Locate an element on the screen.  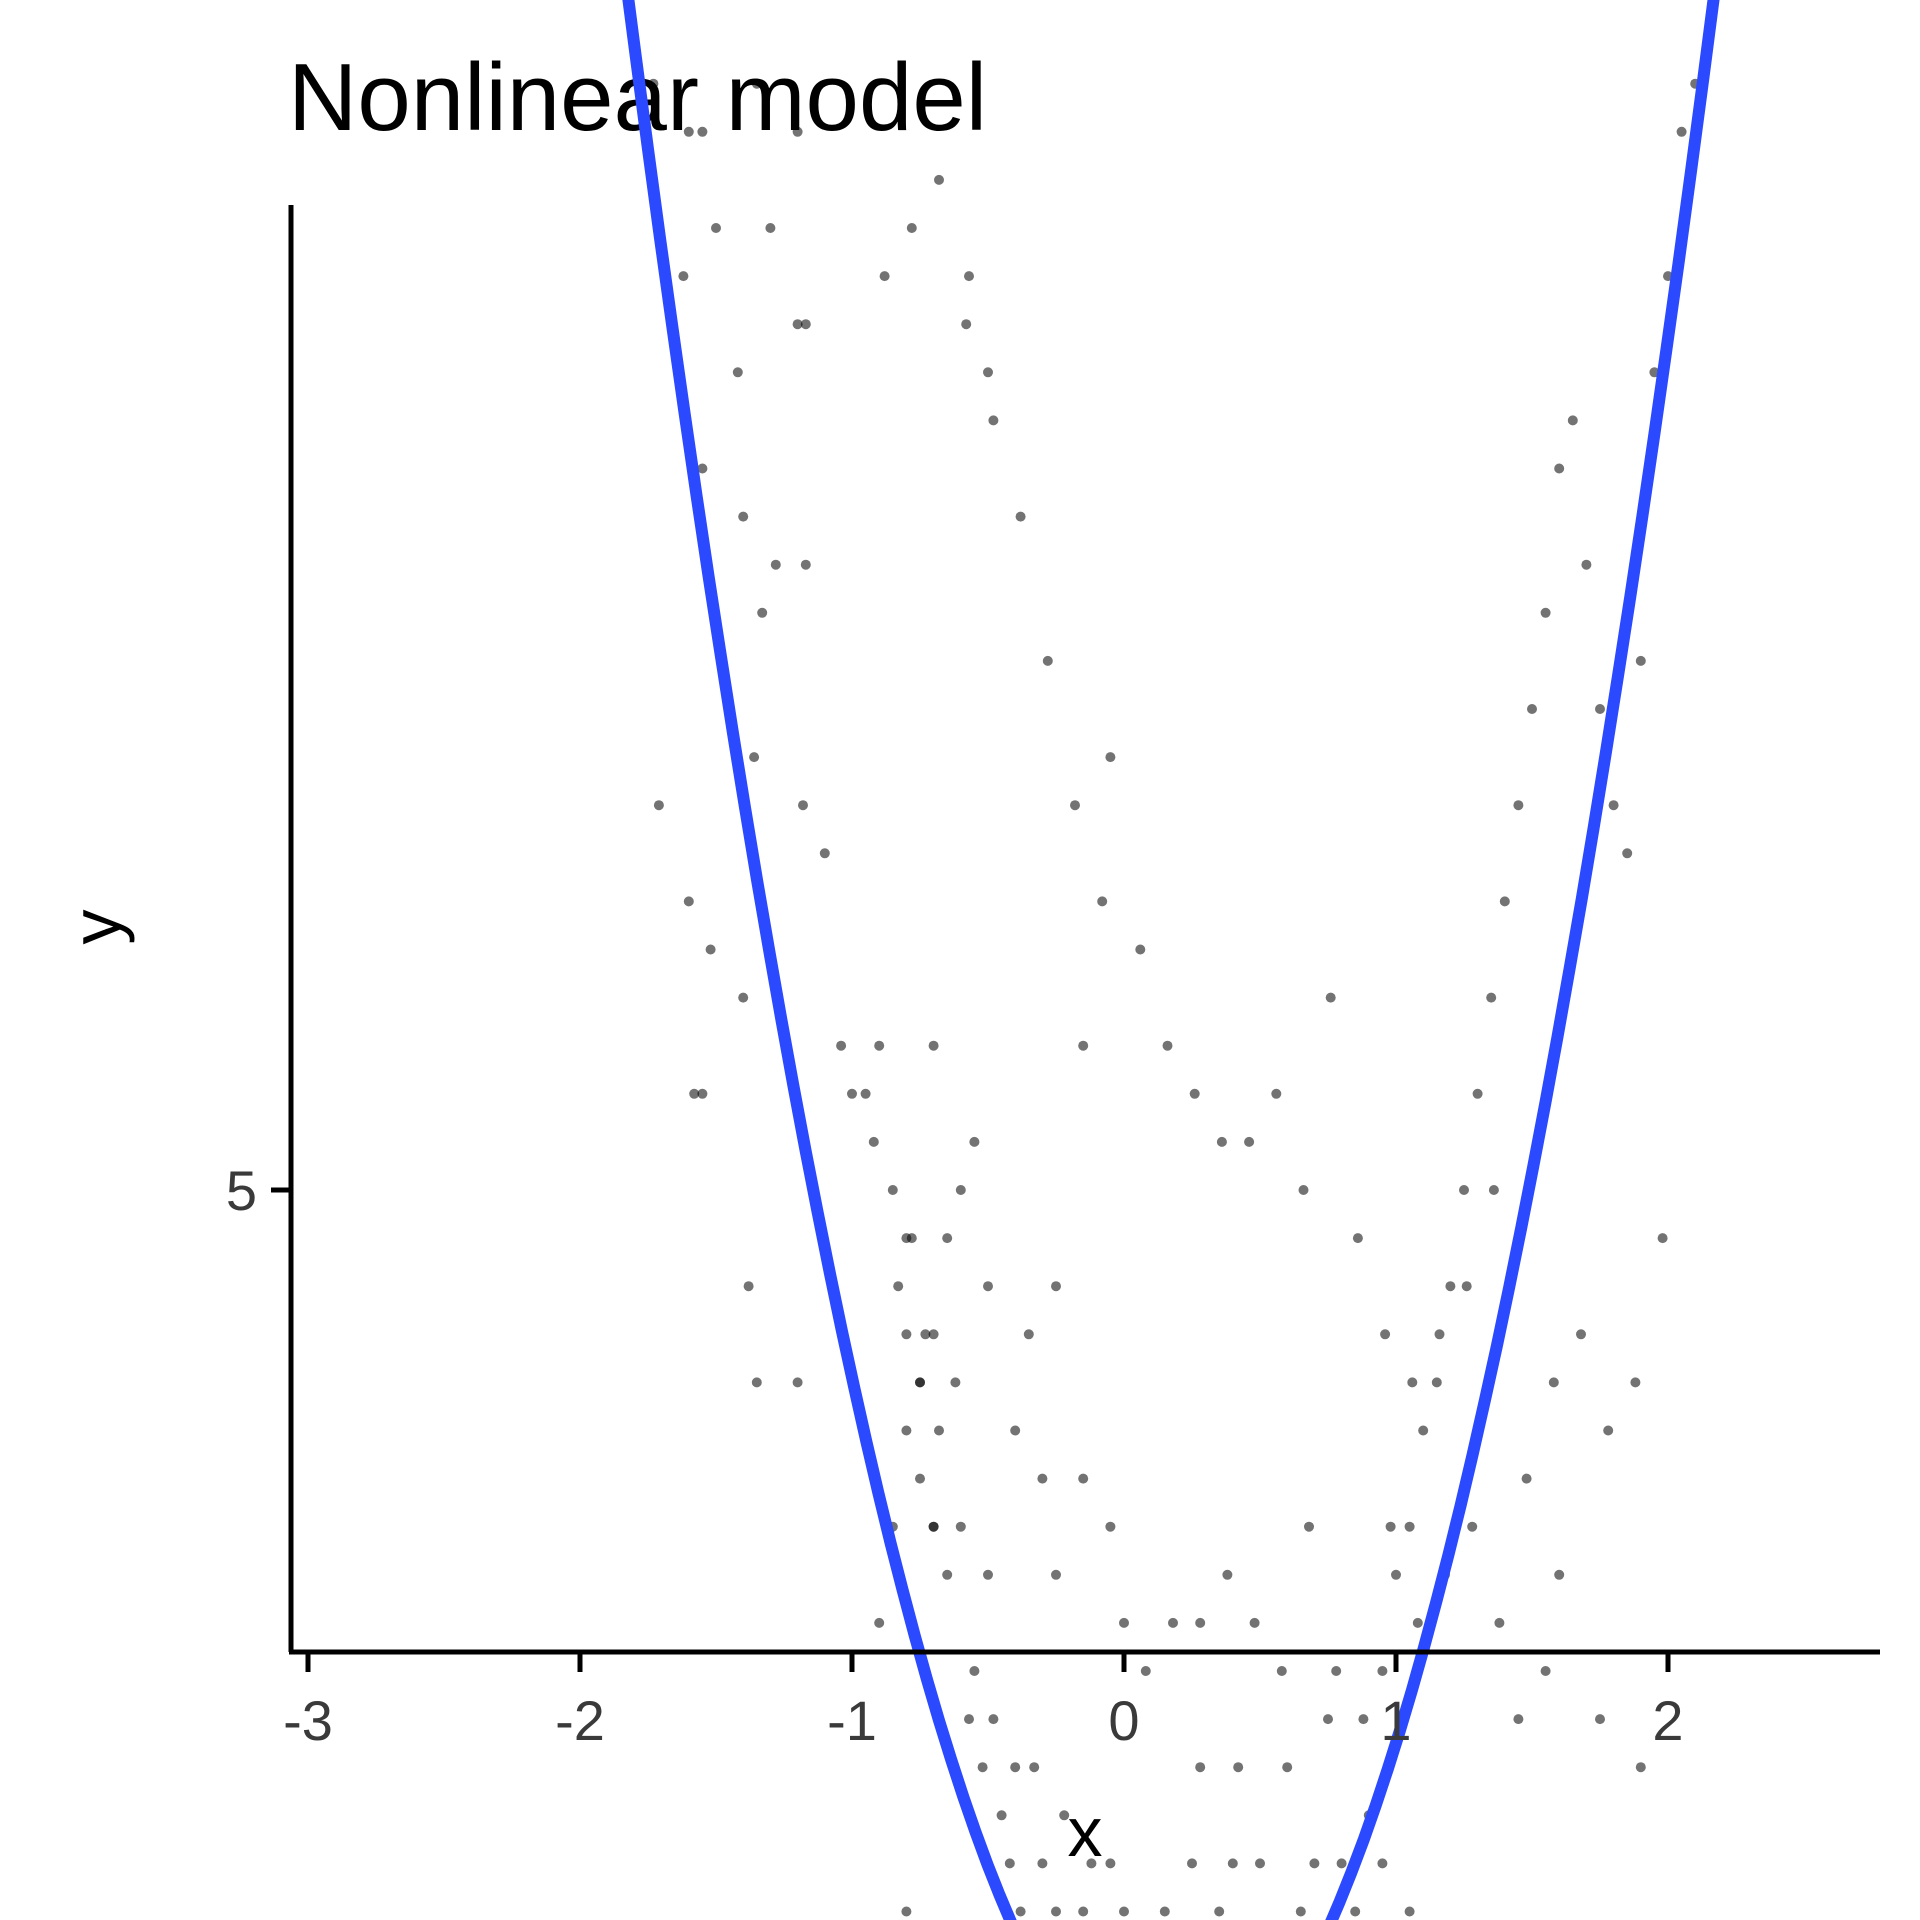
y-axis-title: y is located at coordinates (96, 927).